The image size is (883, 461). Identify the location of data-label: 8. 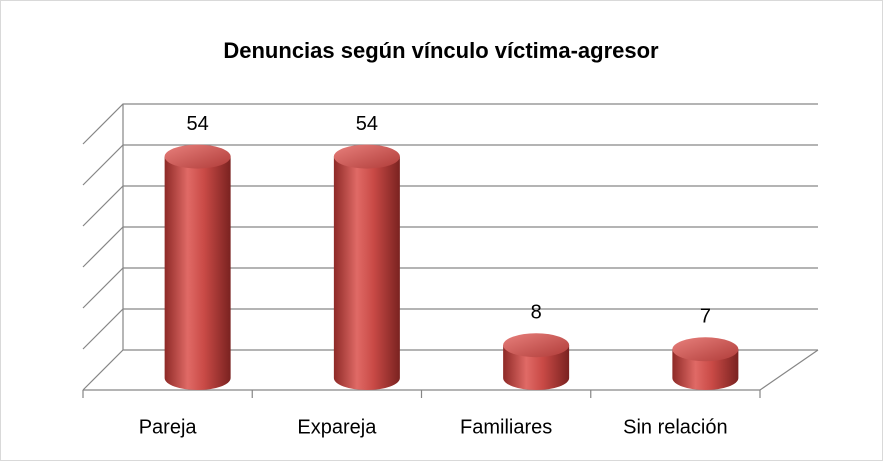
(536, 312).